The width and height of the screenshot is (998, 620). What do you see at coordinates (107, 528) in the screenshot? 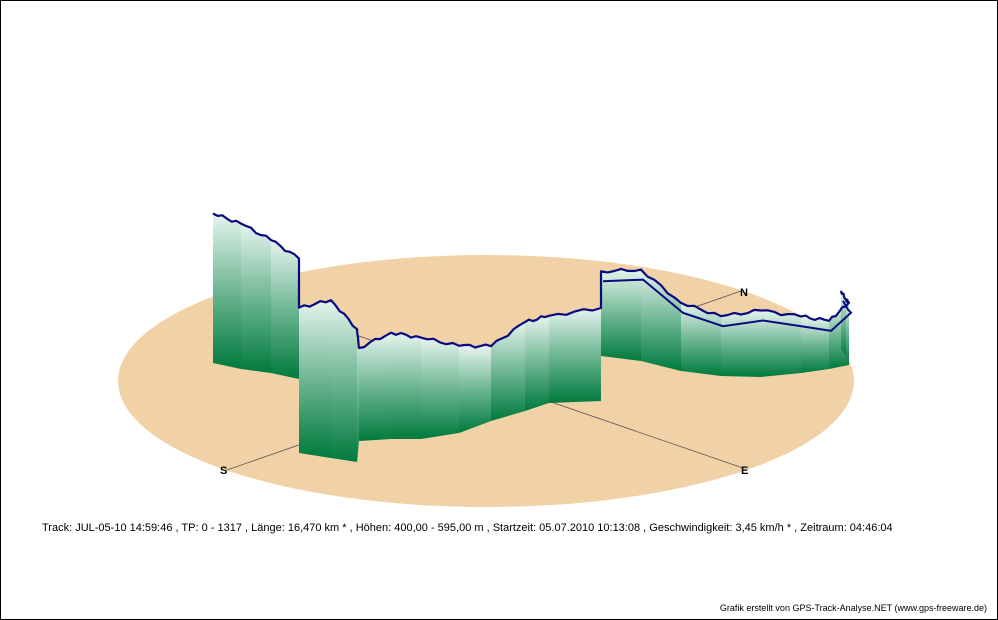
I see `info-track: Track: JUL-05-10 14:59:46` at bounding box center [107, 528].